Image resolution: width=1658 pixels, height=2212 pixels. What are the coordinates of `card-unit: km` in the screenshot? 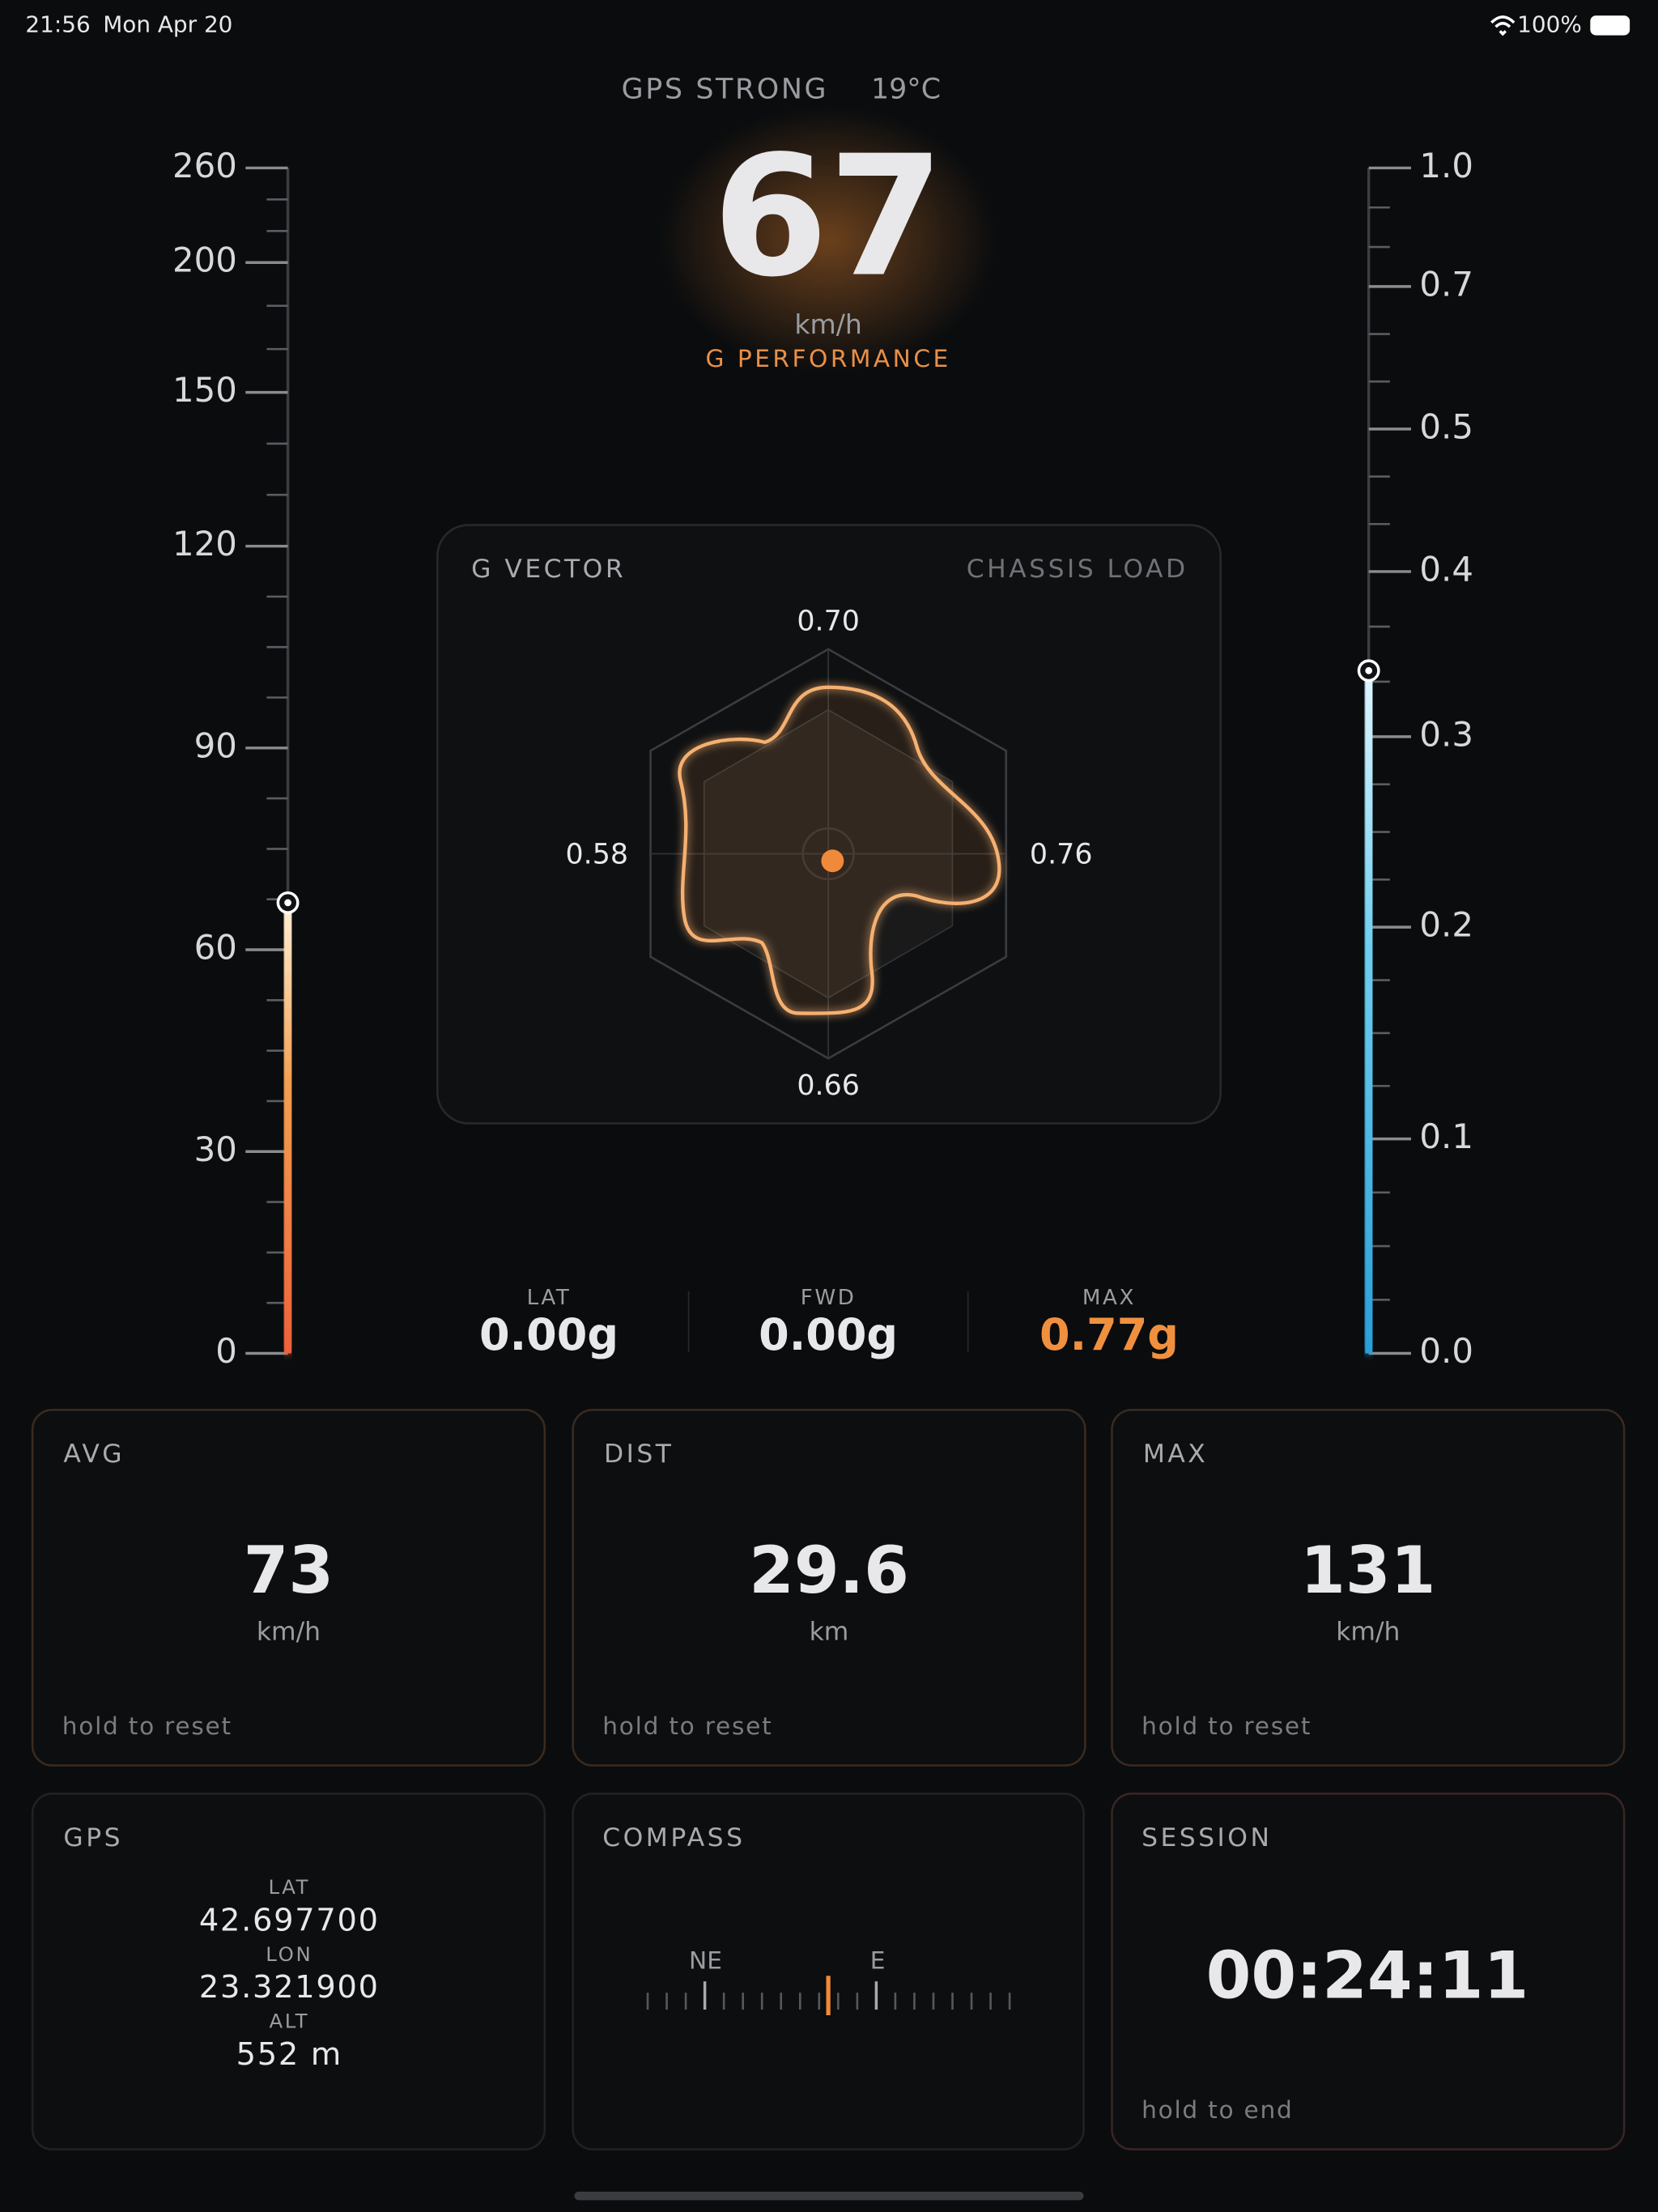 It's located at (829, 1633).